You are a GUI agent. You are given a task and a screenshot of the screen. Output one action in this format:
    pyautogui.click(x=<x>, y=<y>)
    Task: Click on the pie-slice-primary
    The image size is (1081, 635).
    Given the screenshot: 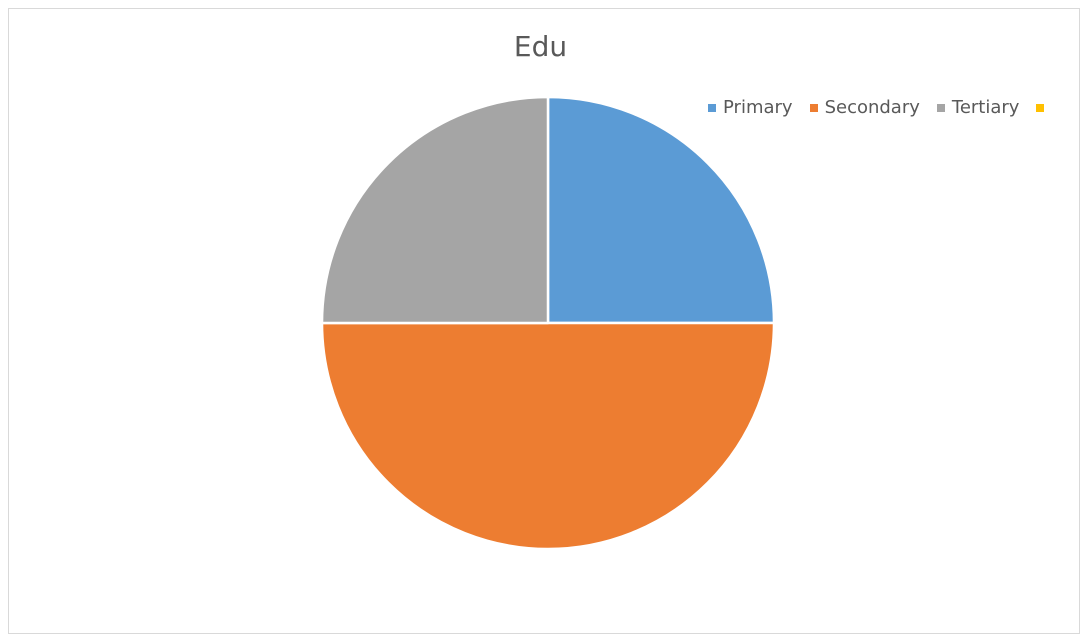 What is the action you would take?
    pyautogui.click(x=661, y=210)
    